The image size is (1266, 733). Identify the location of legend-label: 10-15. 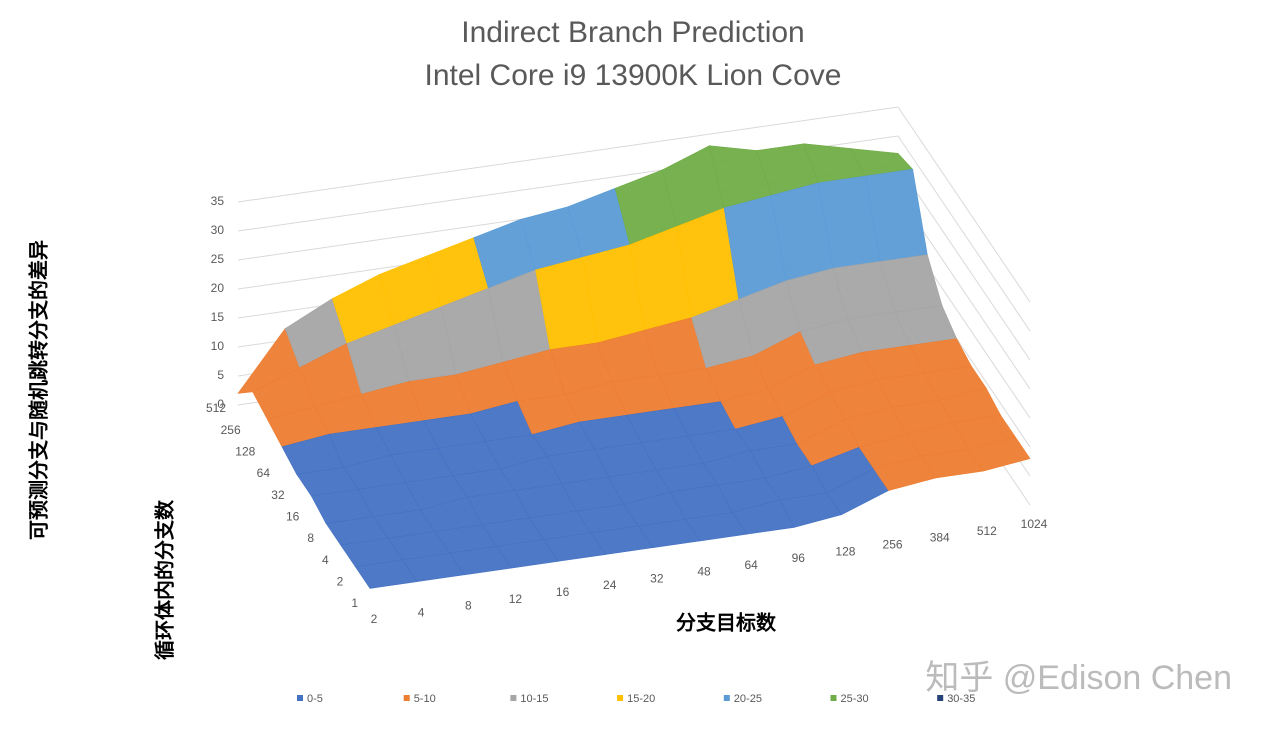
(534, 699).